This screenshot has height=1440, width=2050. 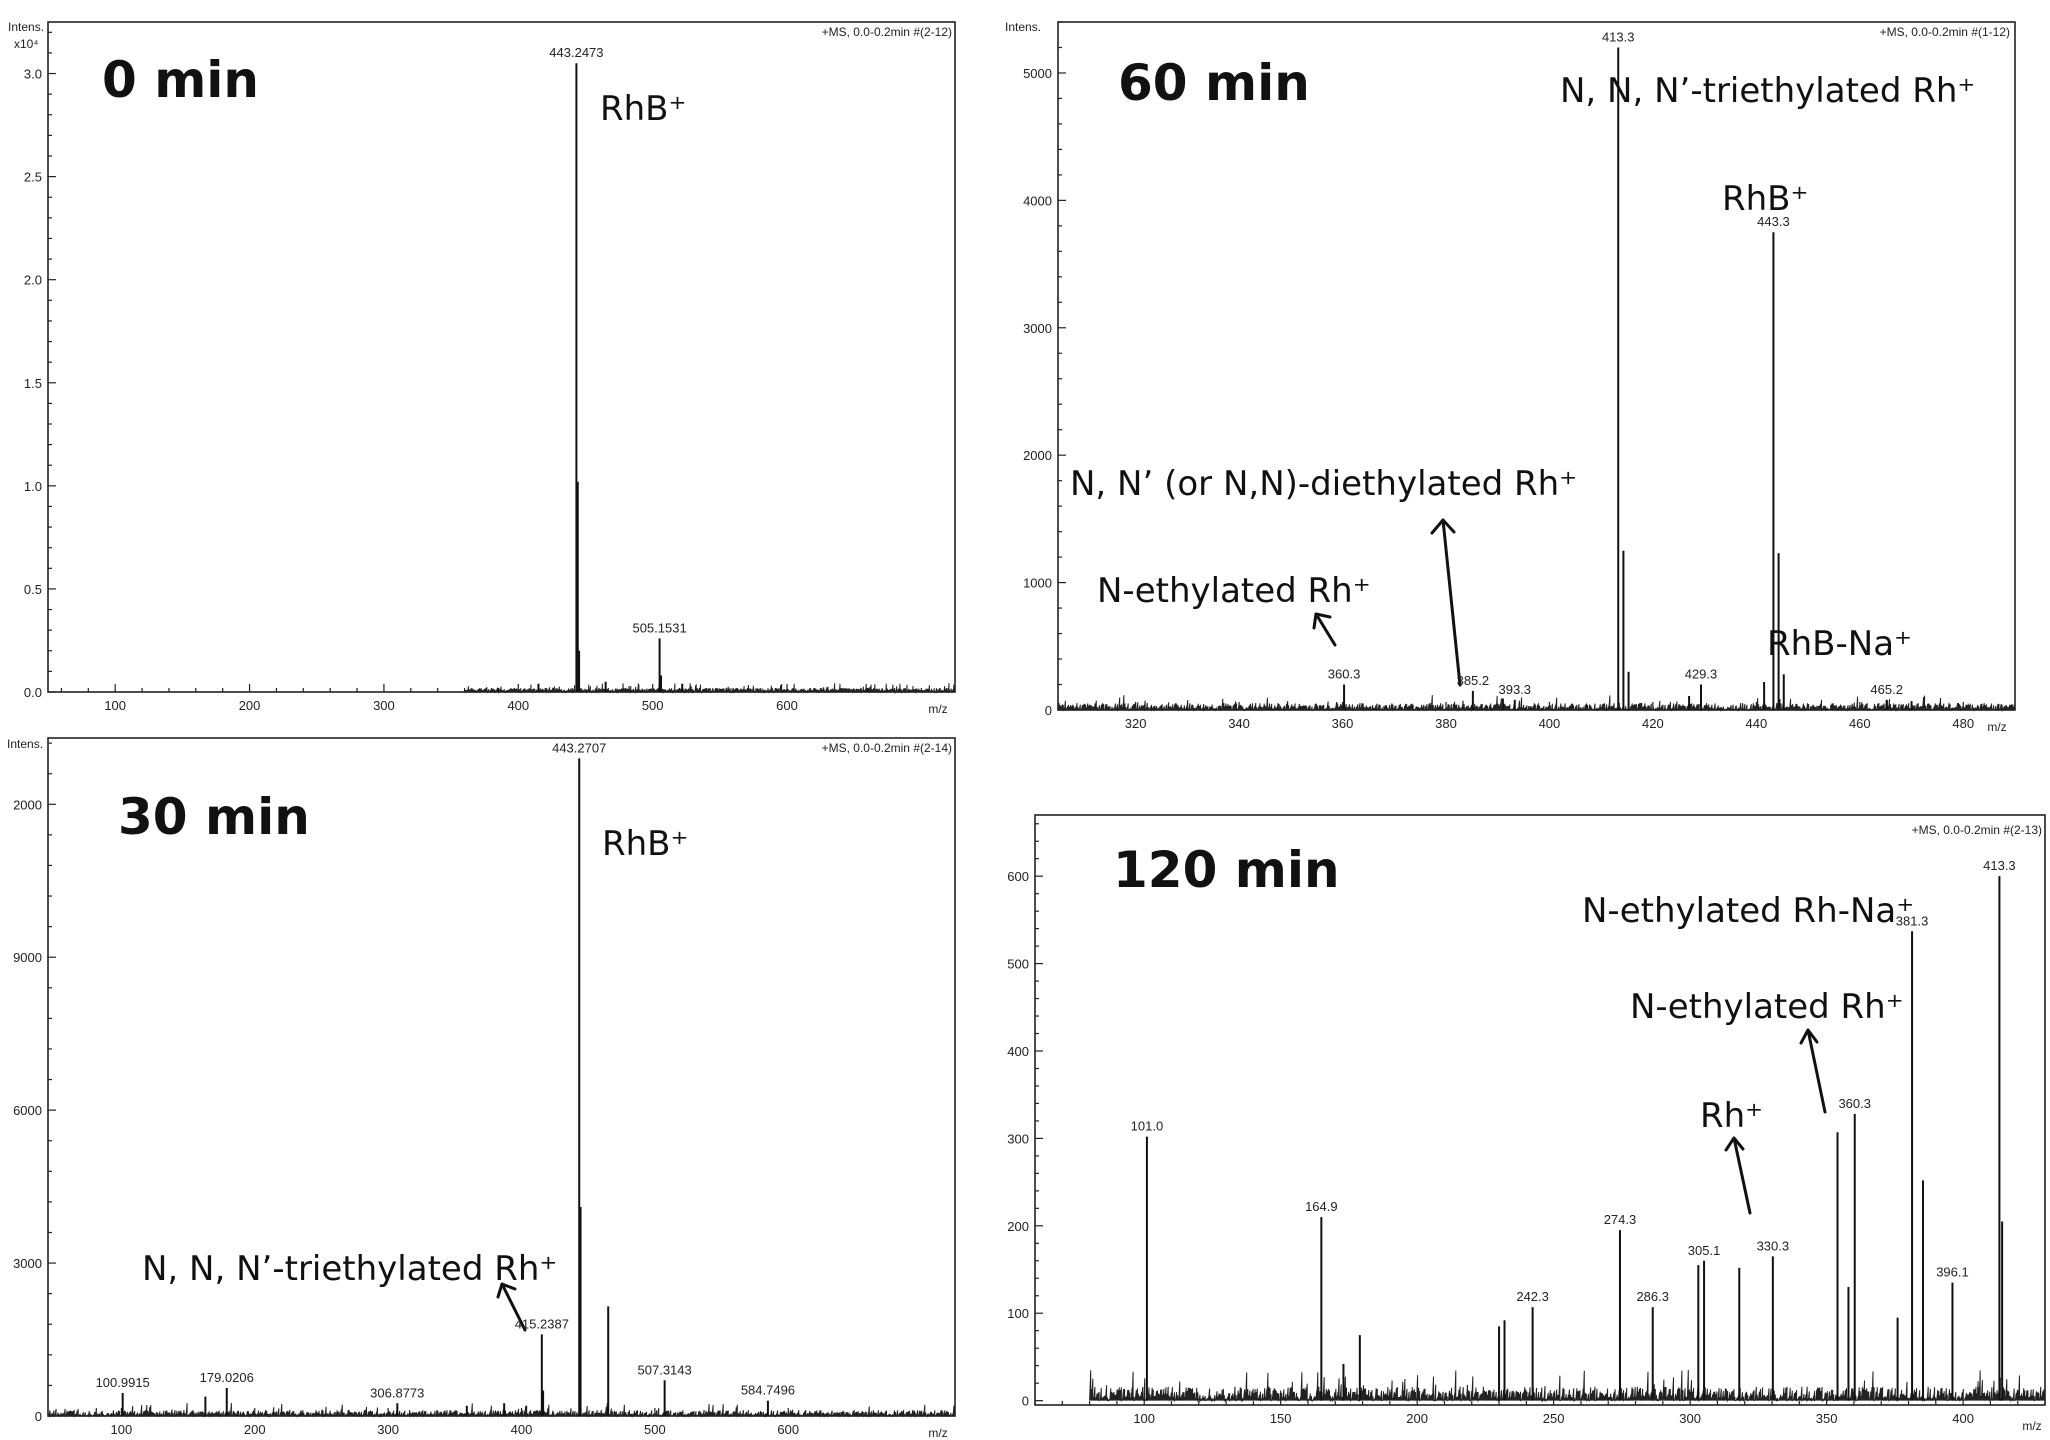 What do you see at coordinates (1620, 1219) in the screenshot?
I see `peak-label: 274.3` at bounding box center [1620, 1219].